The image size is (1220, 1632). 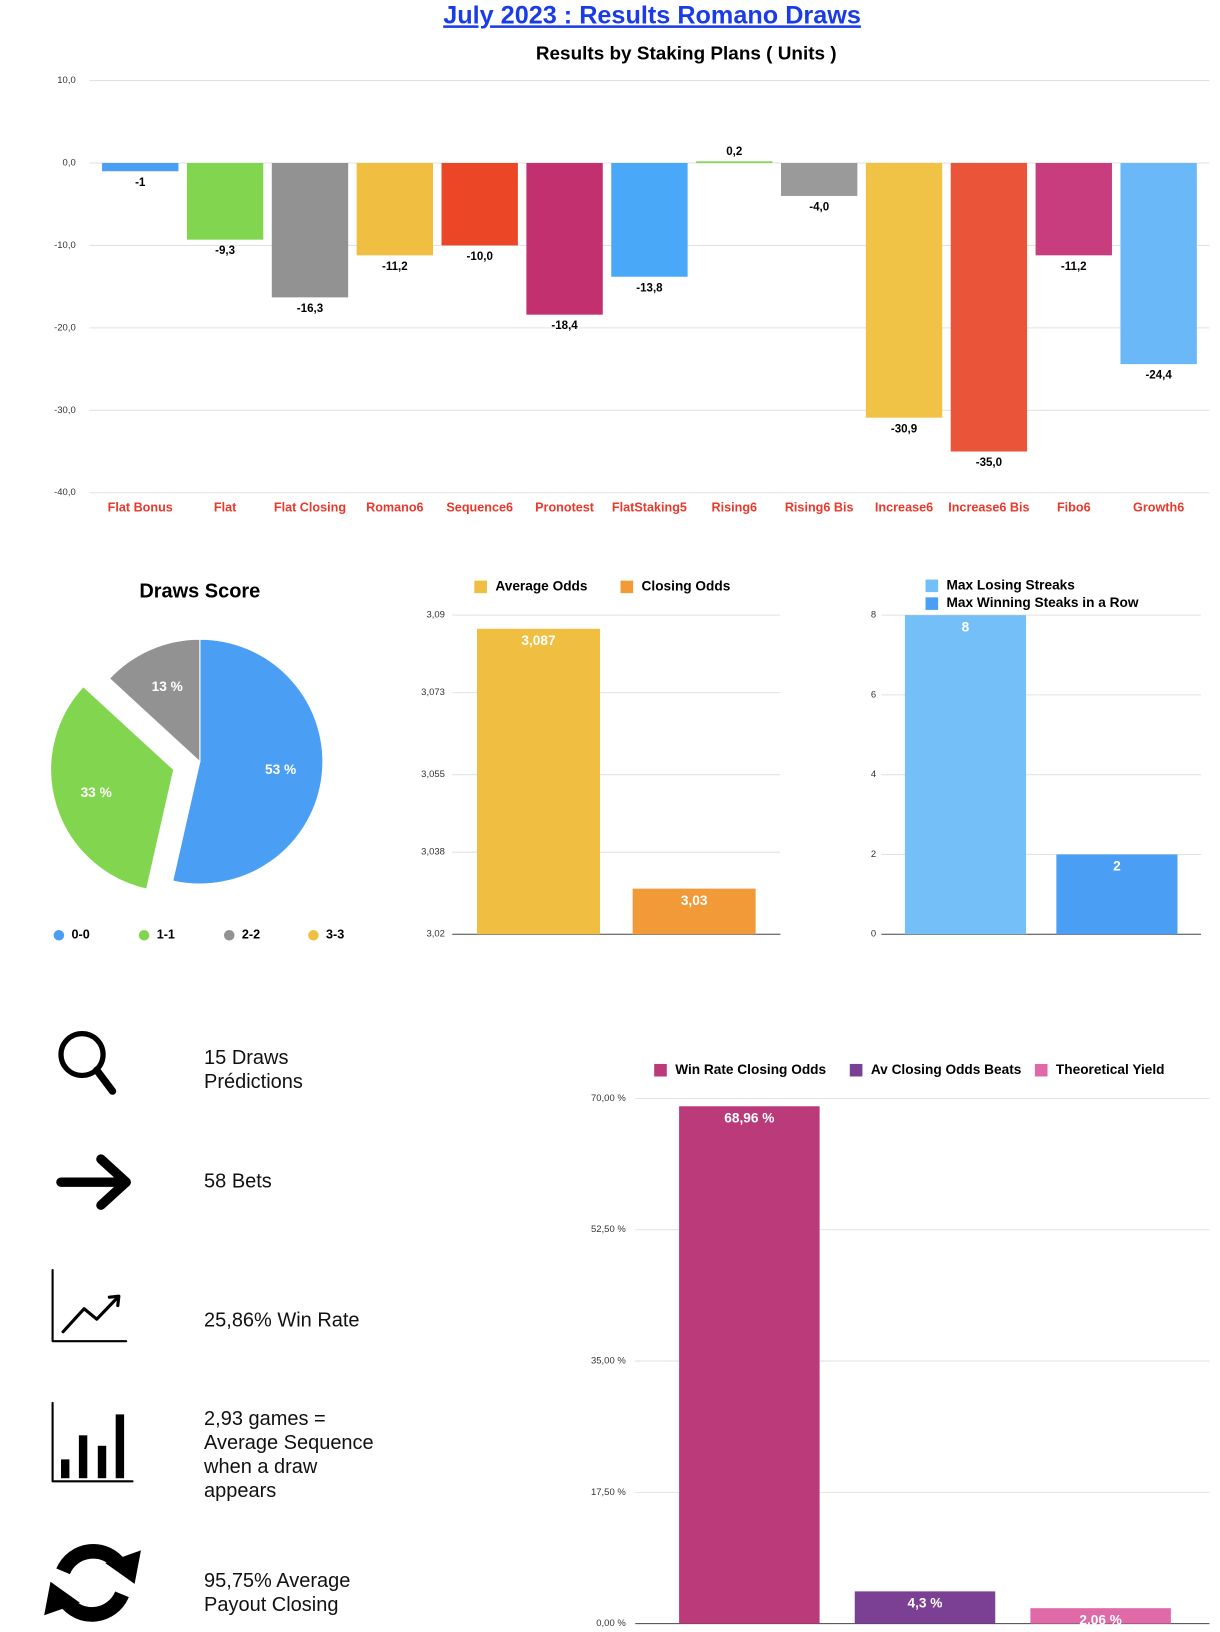 I want to click on y-tick-label: 17,50 %, so click(x=608, y=1492).